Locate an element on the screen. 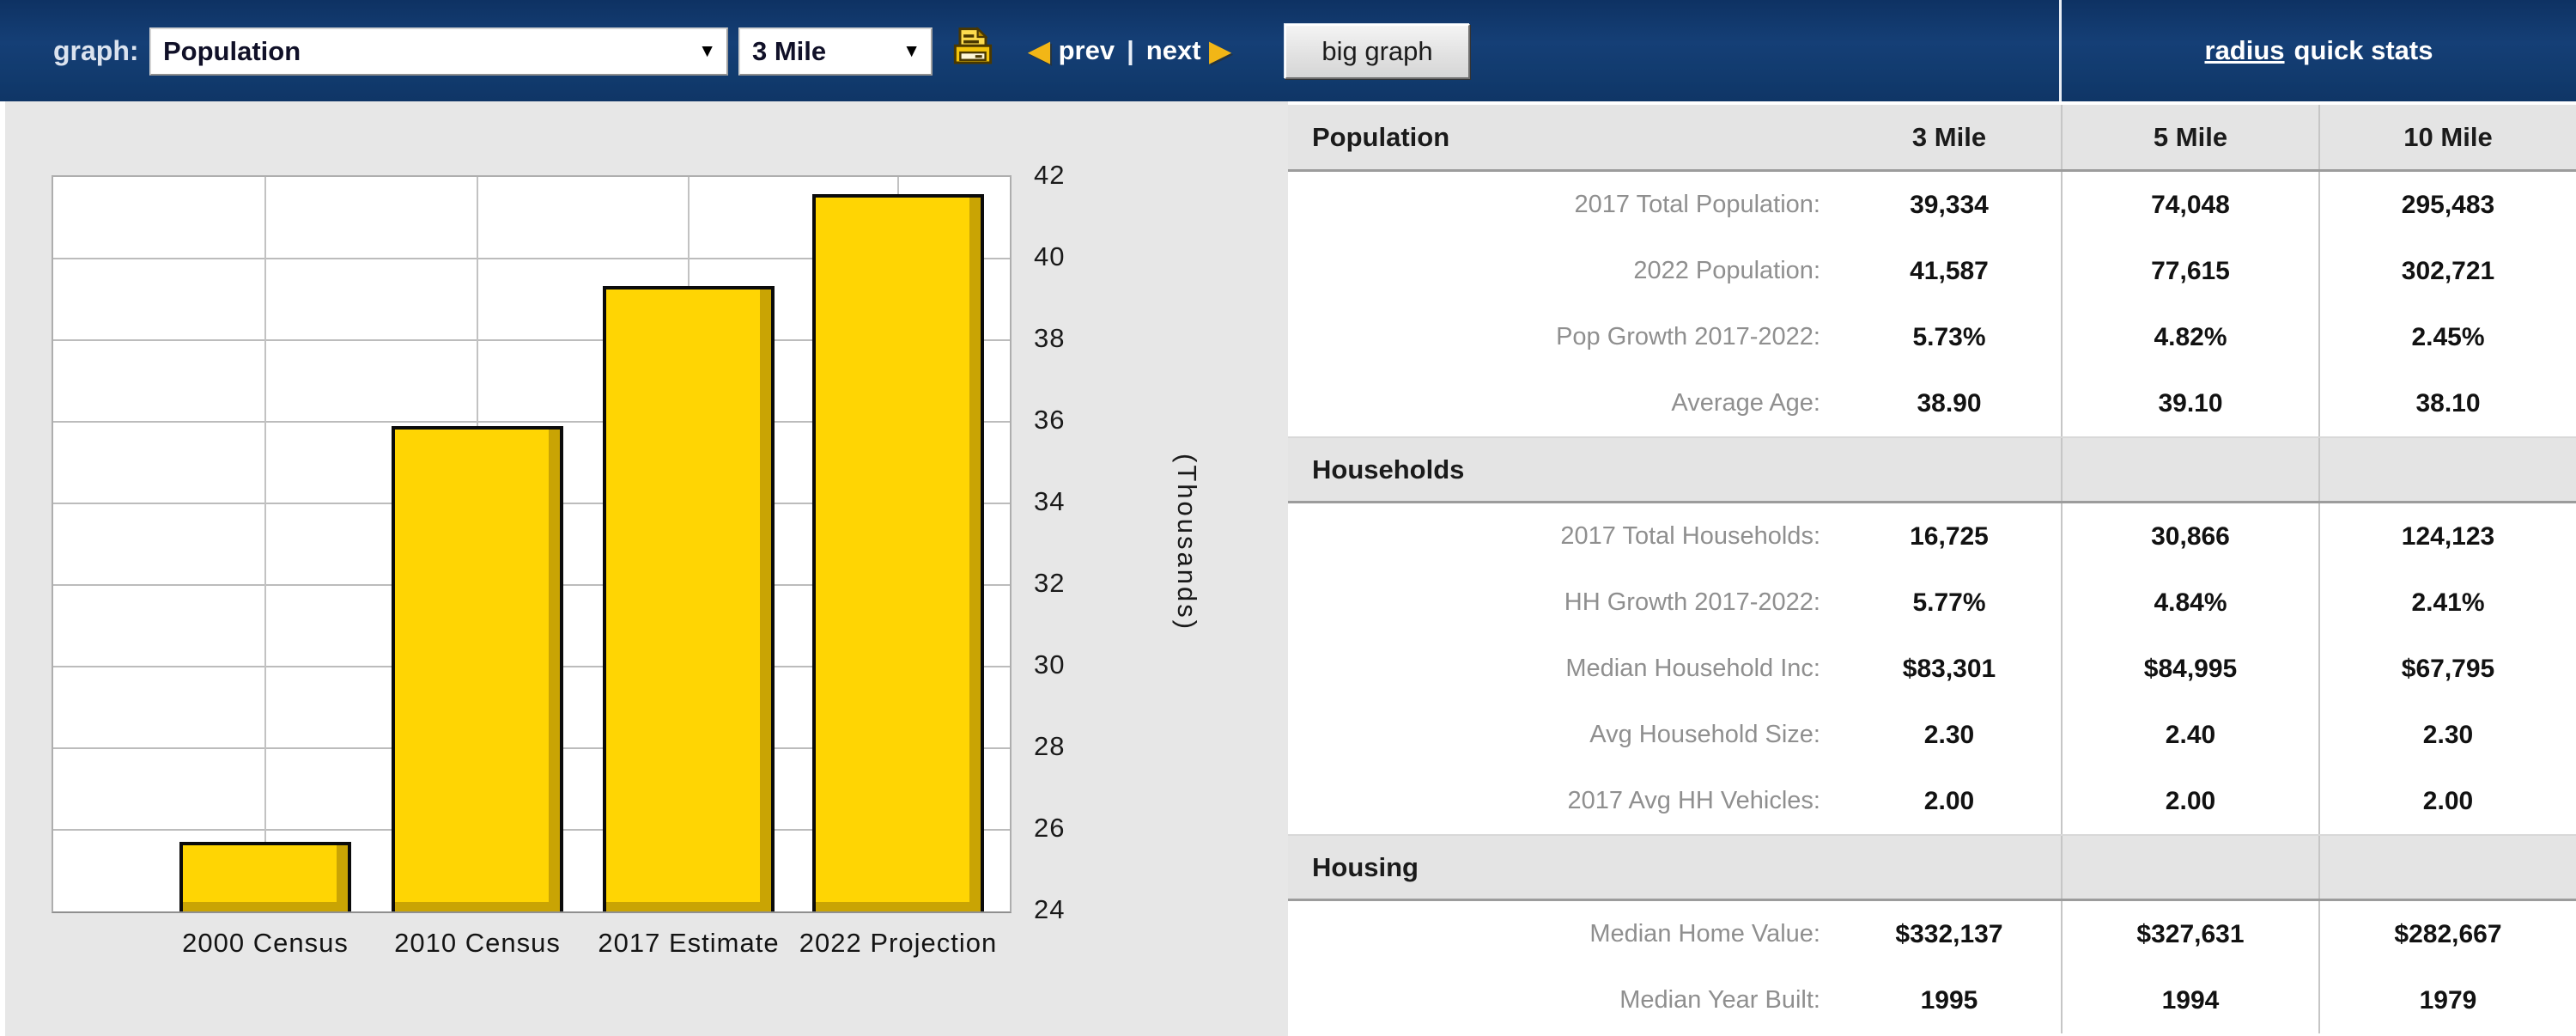 The height and width of the screenshot is (1036, 2576). cell-value: 5.77% is located at coordinates (1949, 602).